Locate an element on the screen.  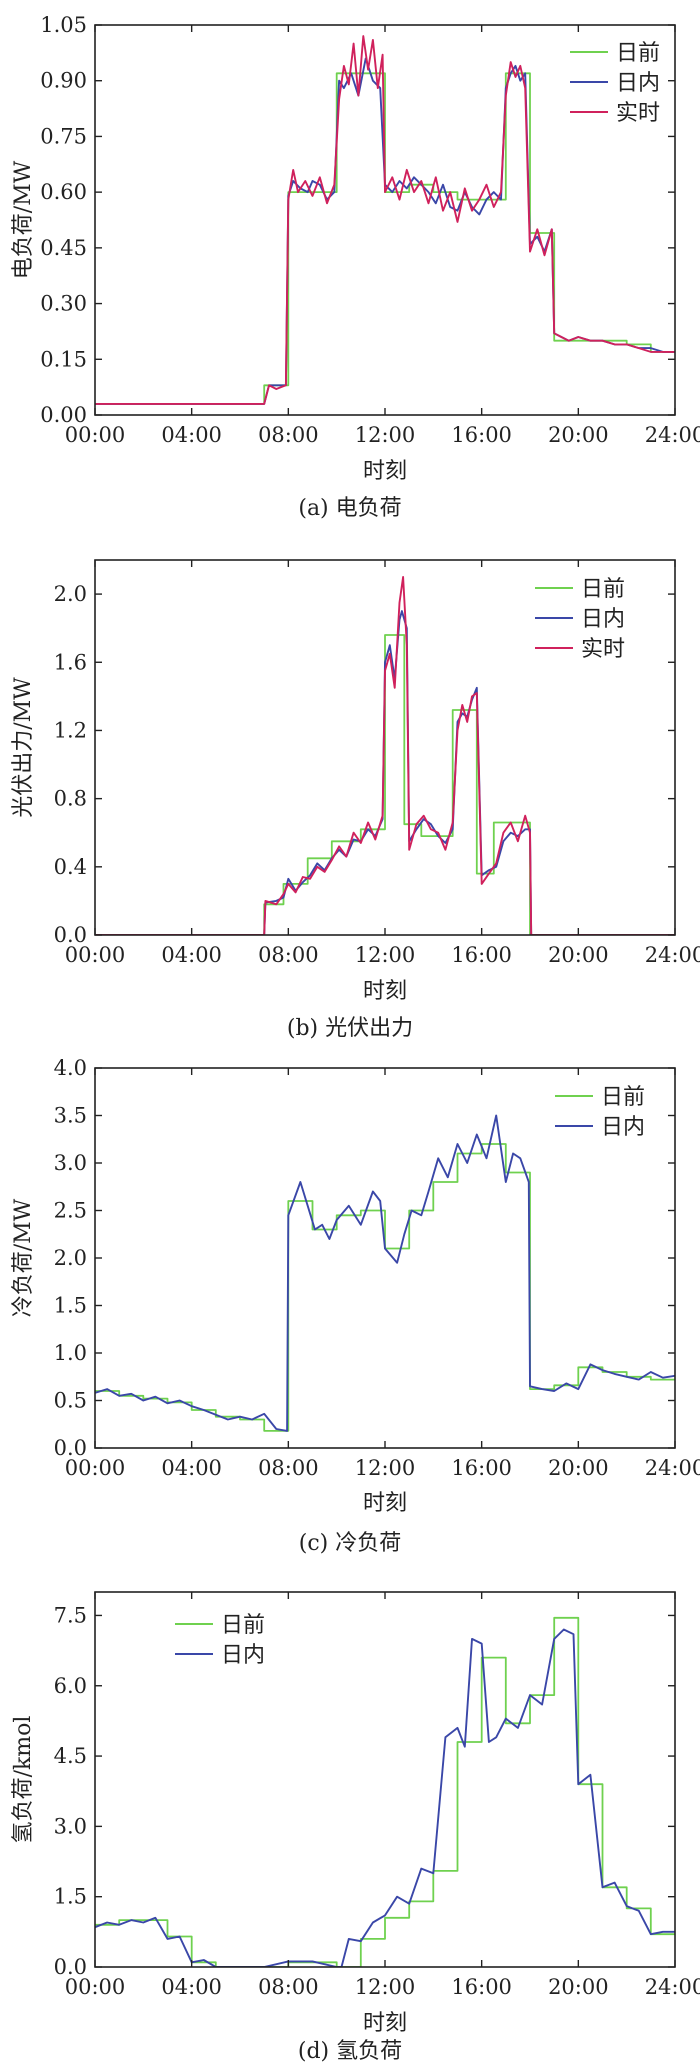
y-tick-label: 4.5 is located at coordinates (70, 1756).